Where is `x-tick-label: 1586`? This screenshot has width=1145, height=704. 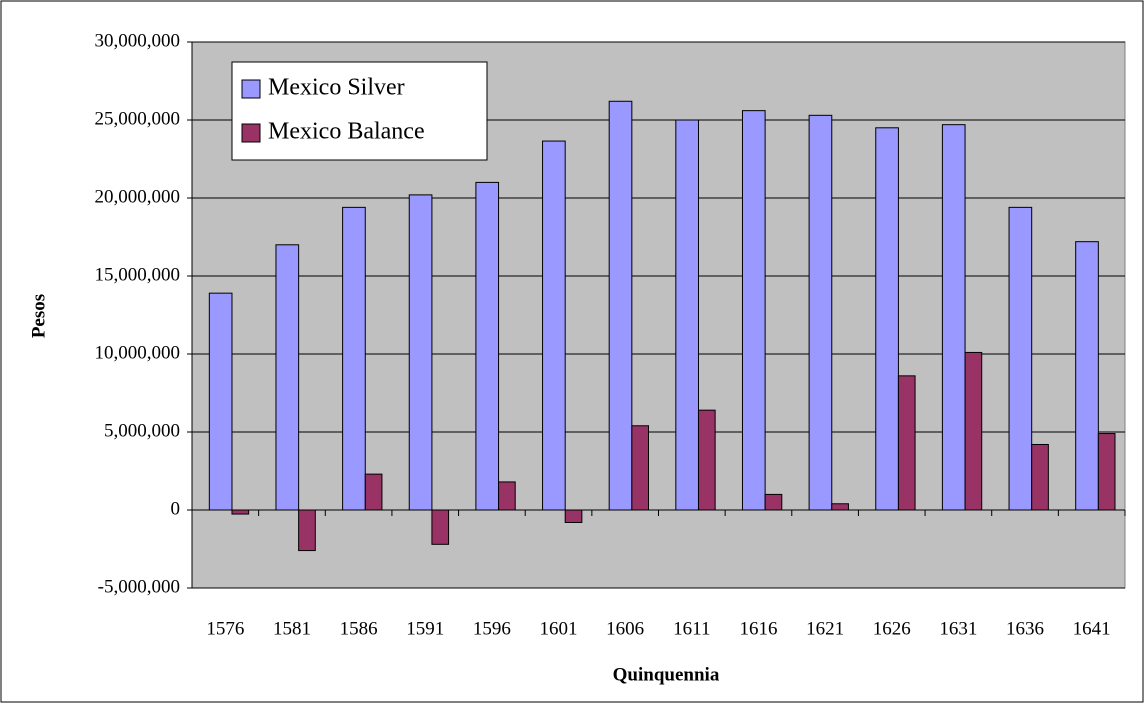 x-tick-label: 1586 is located at coordinates (359, 628).